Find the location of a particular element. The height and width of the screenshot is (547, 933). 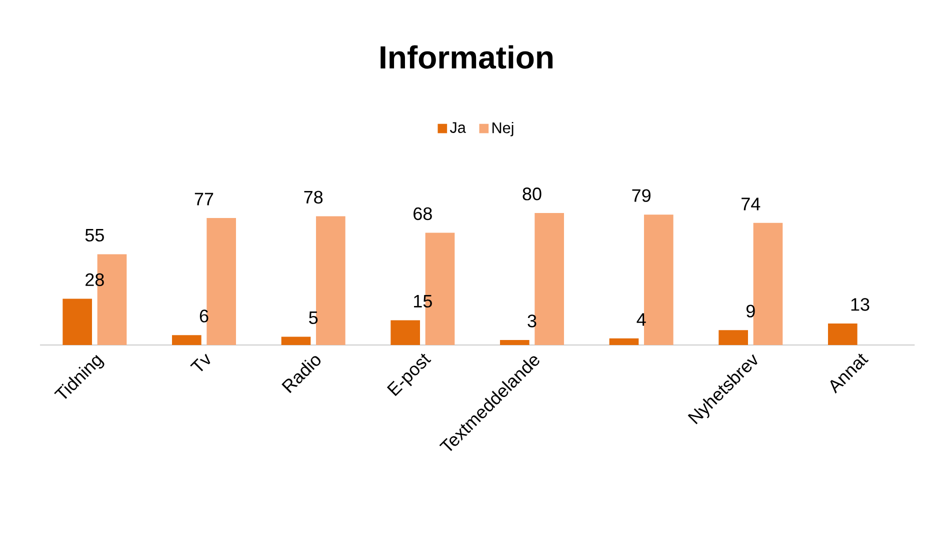

legend-label: Nej is located at coordinates (503, 129).